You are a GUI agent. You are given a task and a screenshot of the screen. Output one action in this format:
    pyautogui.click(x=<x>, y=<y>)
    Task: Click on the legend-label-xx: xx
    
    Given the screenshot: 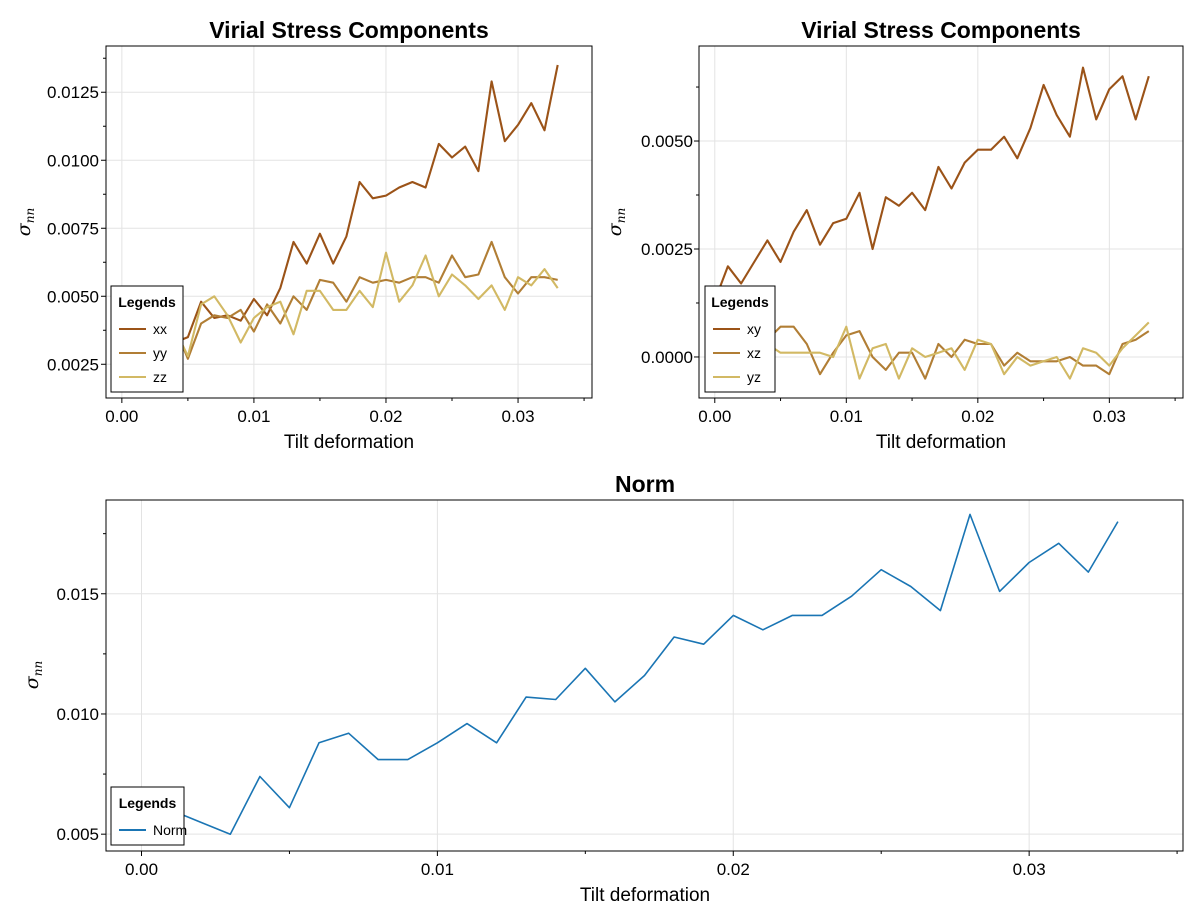 What is the action you would take?
    pyautogui.click(x=160, y=329)
    